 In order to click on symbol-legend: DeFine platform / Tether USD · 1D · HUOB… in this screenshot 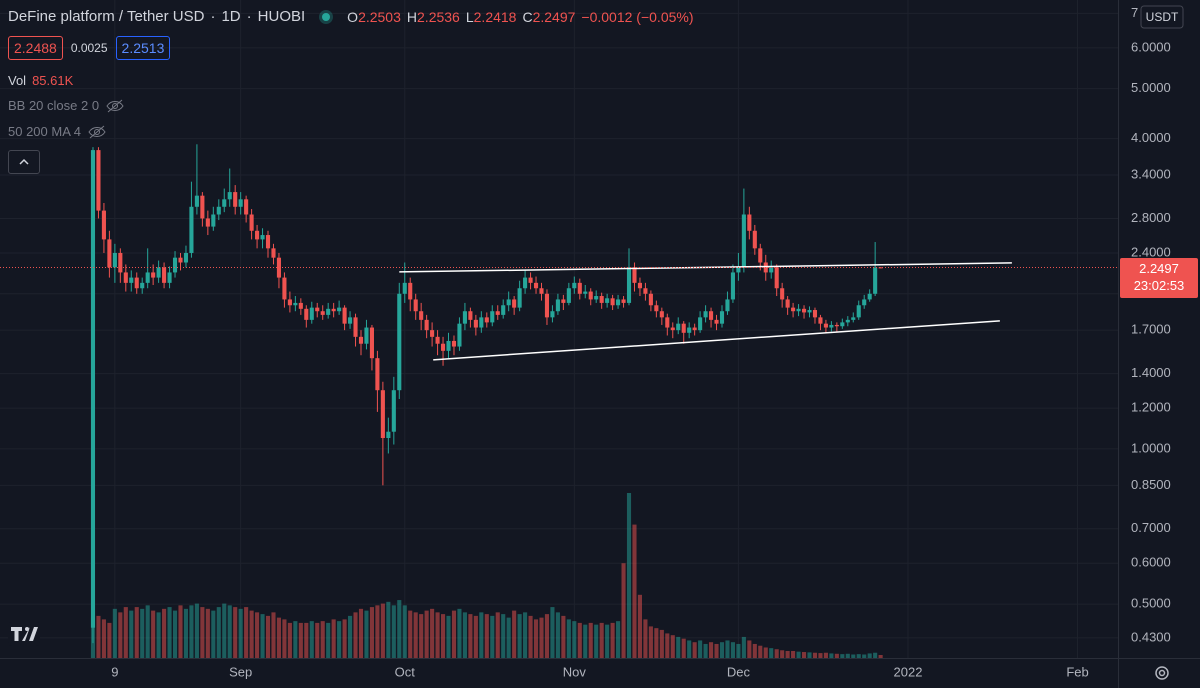, I will do `click(351, 16)`.